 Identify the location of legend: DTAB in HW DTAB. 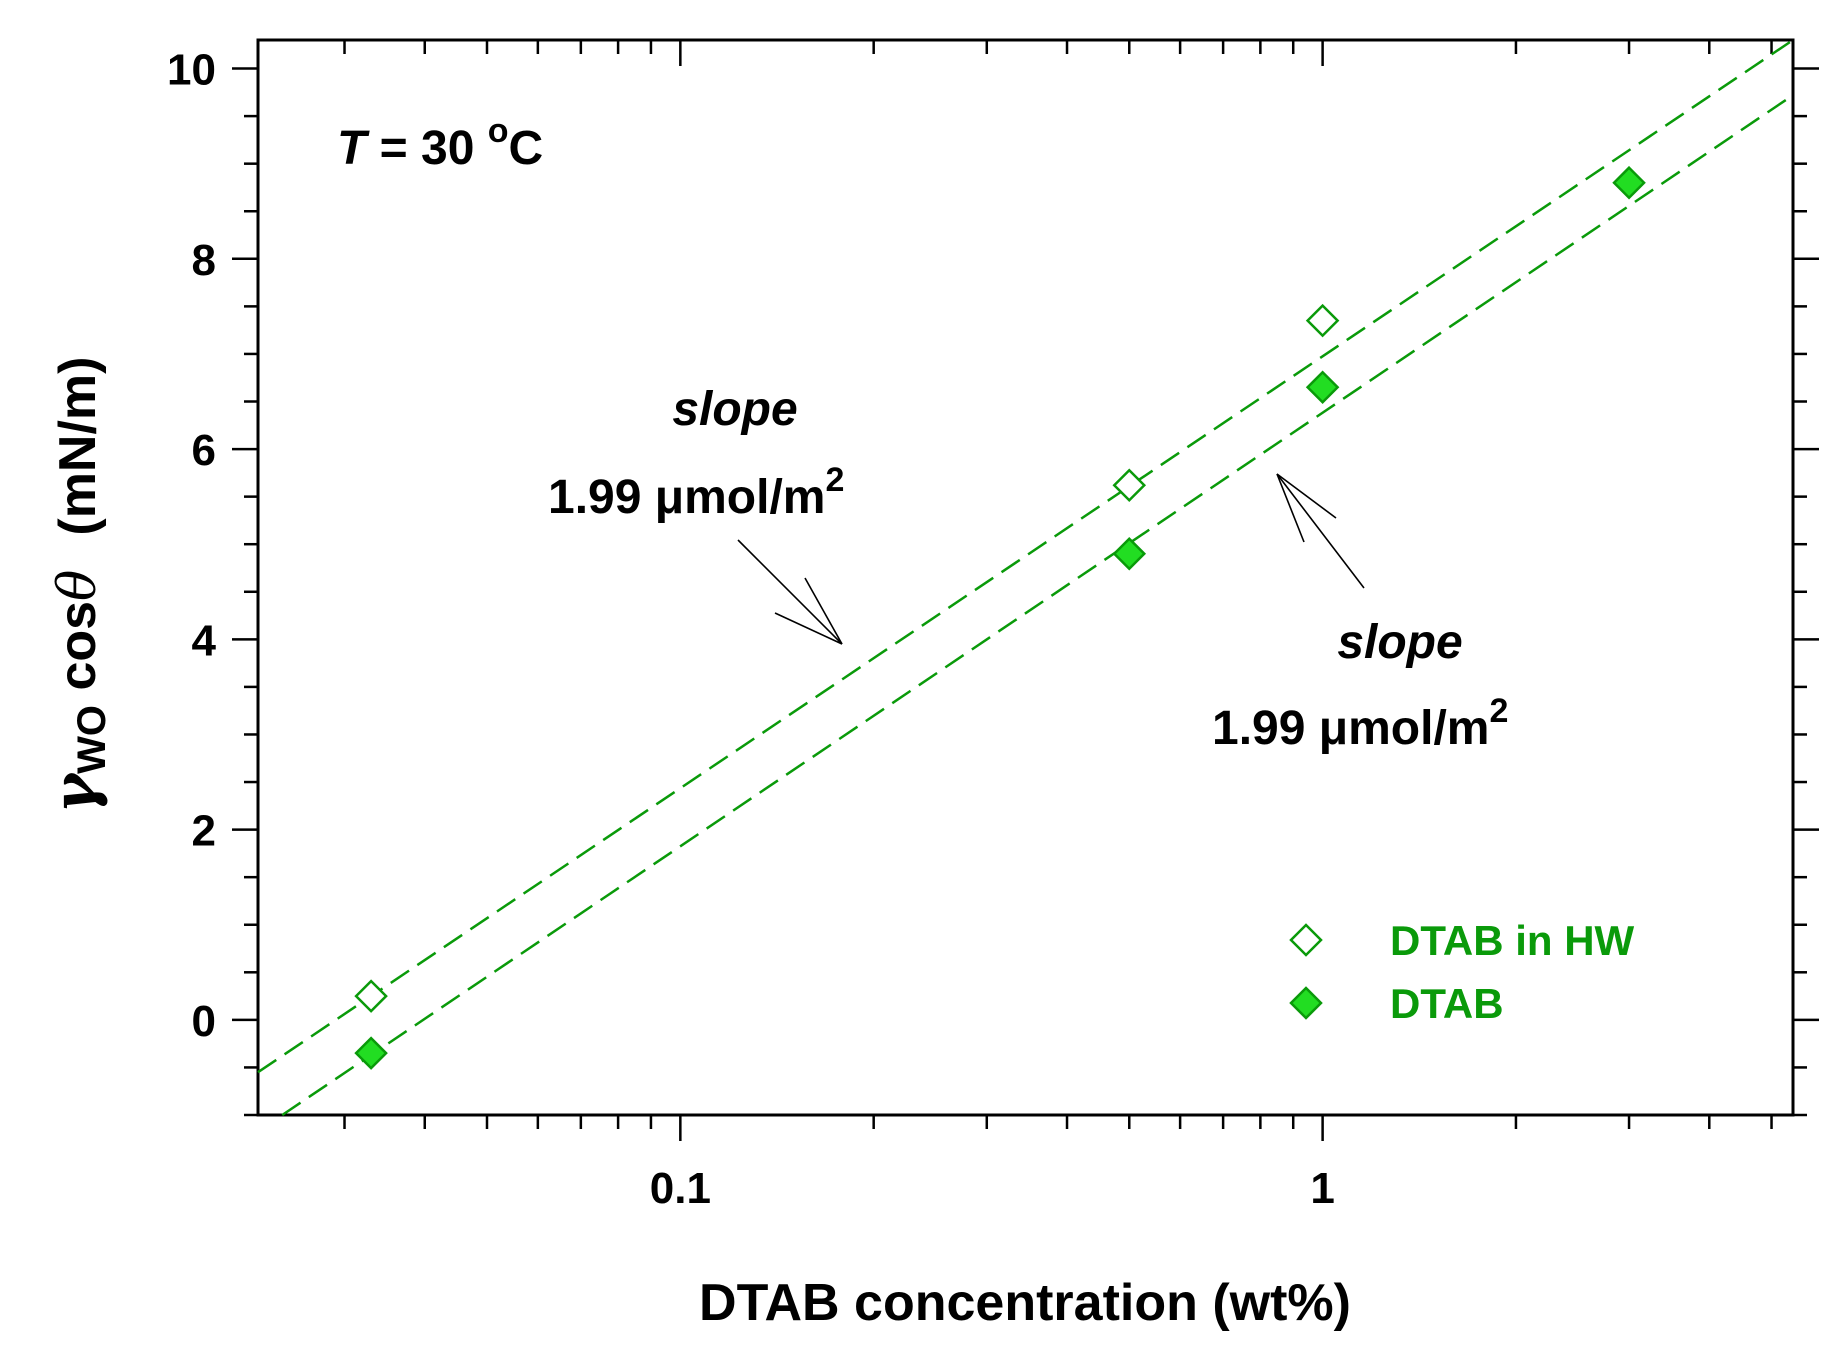
(1462, 972).